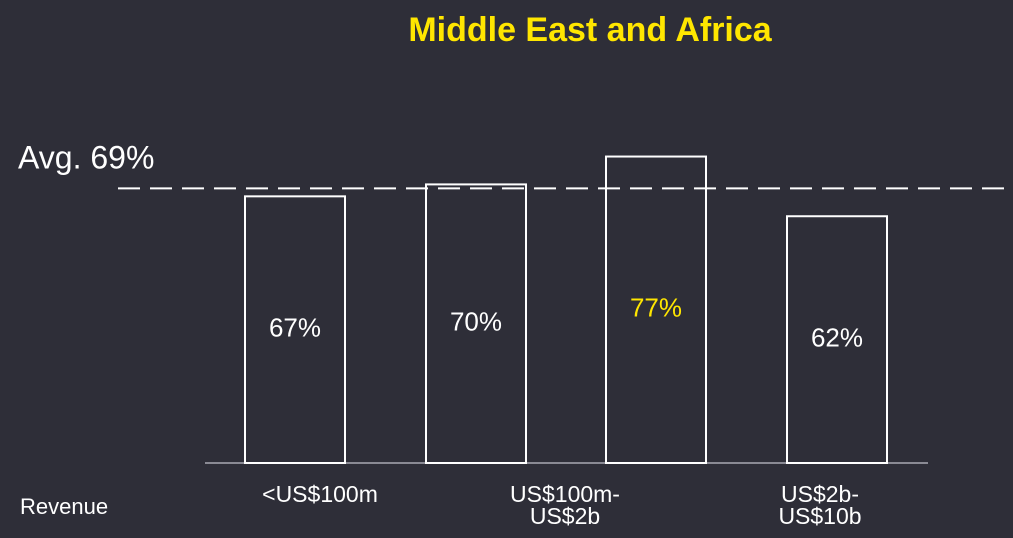 The height and width of the screenshot is (538, 1013). I want to click on average-label: Avg. 69%, so click(86, 157).